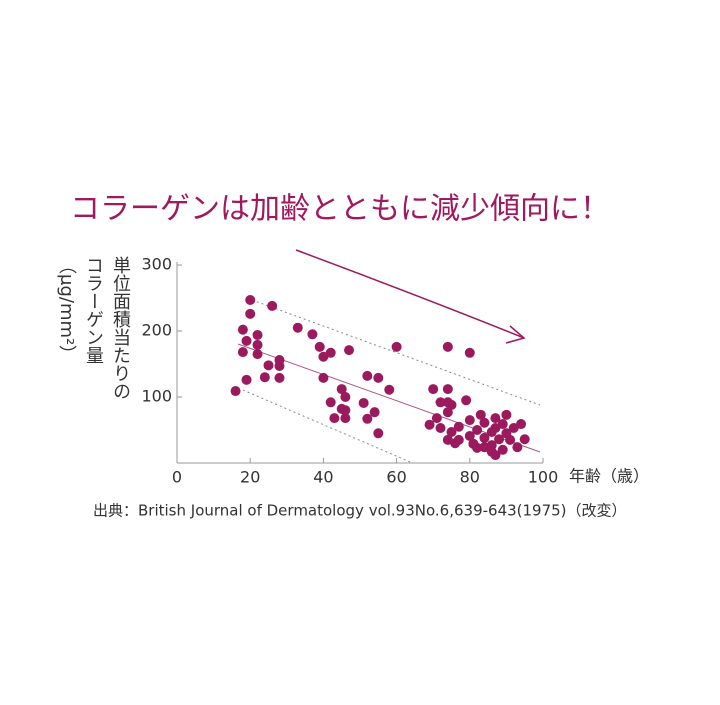  What do you see at coordinates (177, 477) in the screenshot?
I see `x-tick-label: 0` at bounding box center [177, 477].